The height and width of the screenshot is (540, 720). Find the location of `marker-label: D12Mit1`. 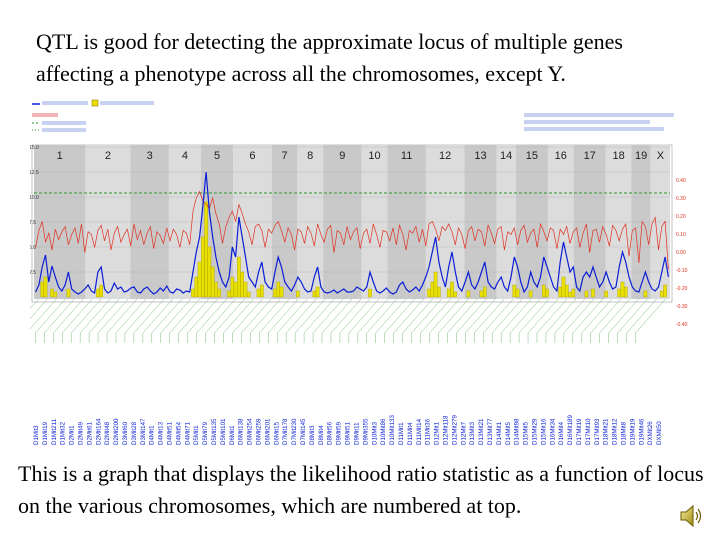

marker-label: D12Mit1 is located at coordinates (437, 433).